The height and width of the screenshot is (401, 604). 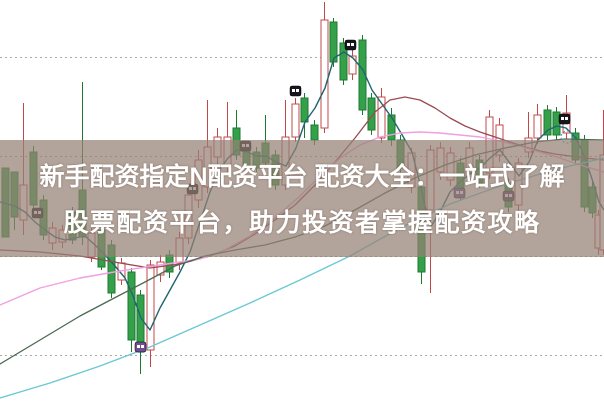 What do you see at coordinates (302, 177) in the screenshot?
I see `headline-line-1: 新手配资指定N配资平台 配资大全：一站式了解` at bounding box center [302, 177].